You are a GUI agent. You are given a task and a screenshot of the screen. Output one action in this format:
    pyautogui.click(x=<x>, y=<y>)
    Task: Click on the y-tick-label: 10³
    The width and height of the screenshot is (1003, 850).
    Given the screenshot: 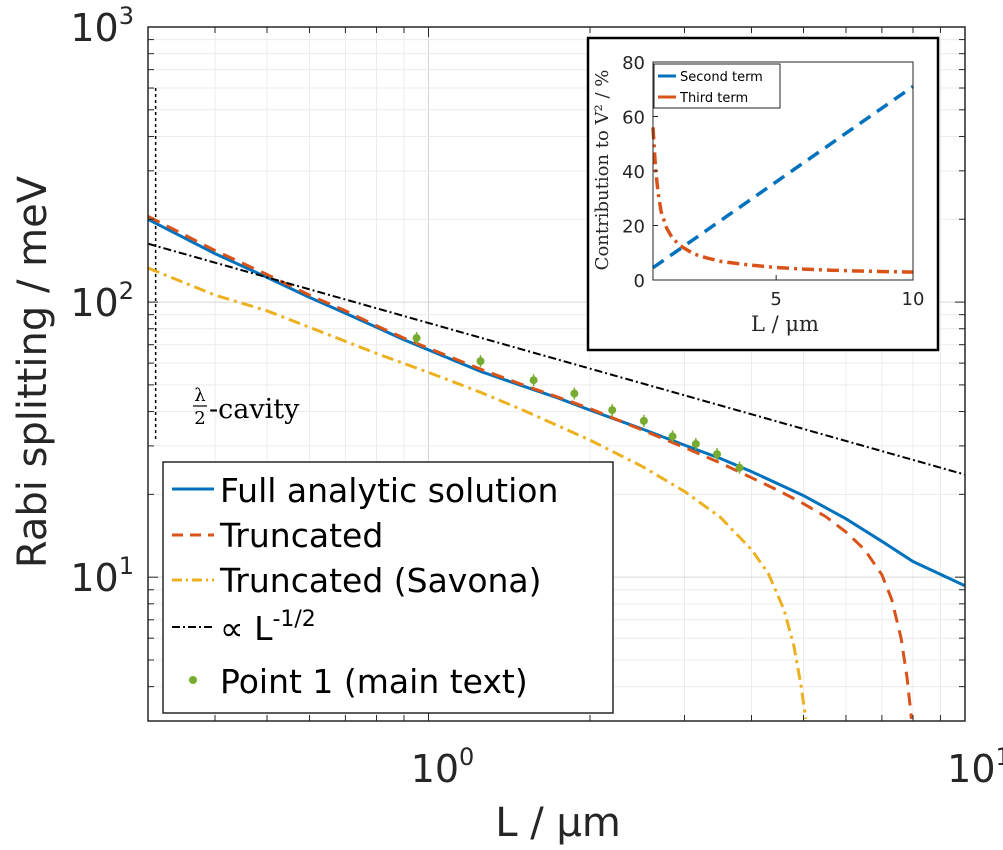 What is the action you would take?
    pyautogui.click(x=102, y=26)
    